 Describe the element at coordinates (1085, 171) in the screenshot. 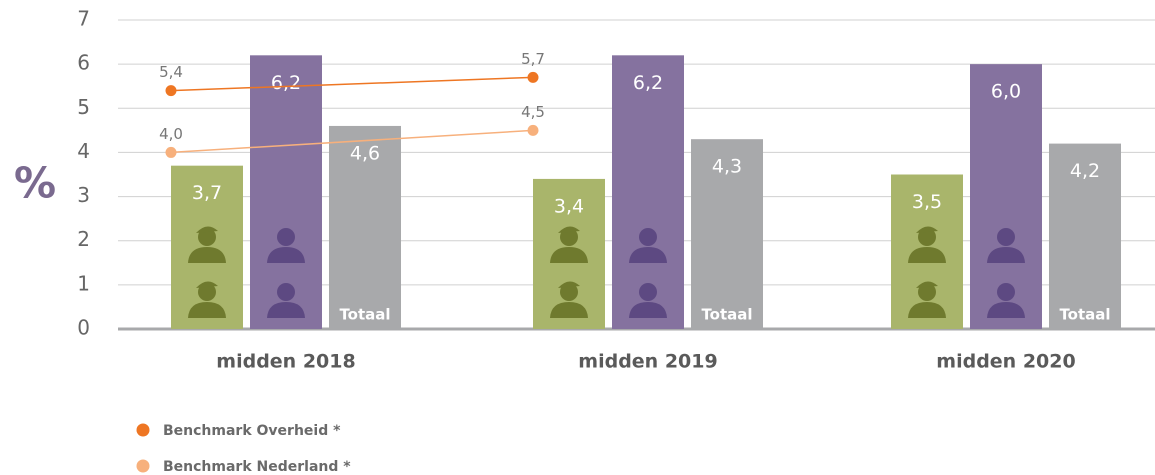

I see `value-label: 4,2` at that location.